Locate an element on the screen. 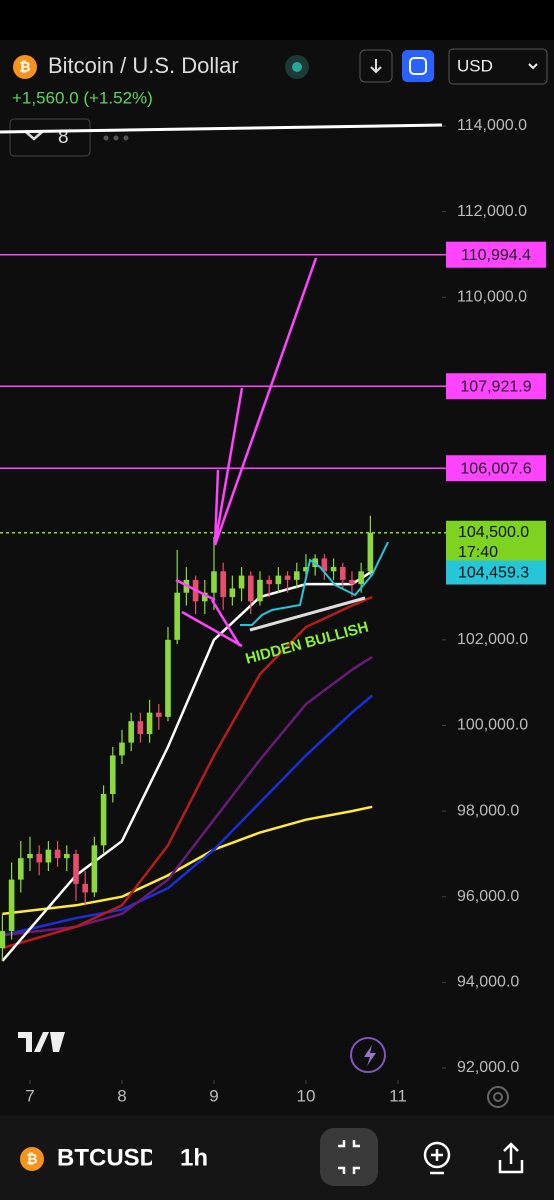 This screenshot has width=554, height=1200. y-tick-label: 110,000.0 is located at coordinates (492, 296).